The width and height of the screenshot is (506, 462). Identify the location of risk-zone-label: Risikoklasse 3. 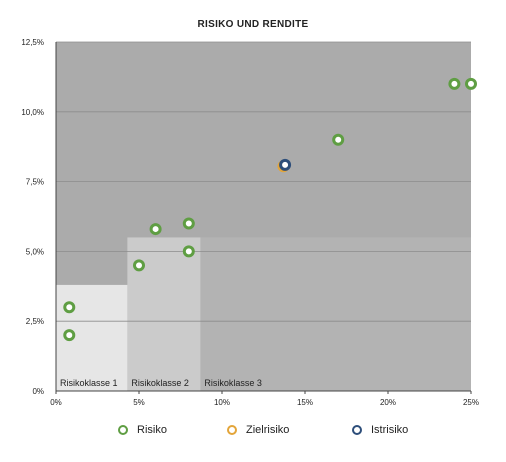
(233, 383).